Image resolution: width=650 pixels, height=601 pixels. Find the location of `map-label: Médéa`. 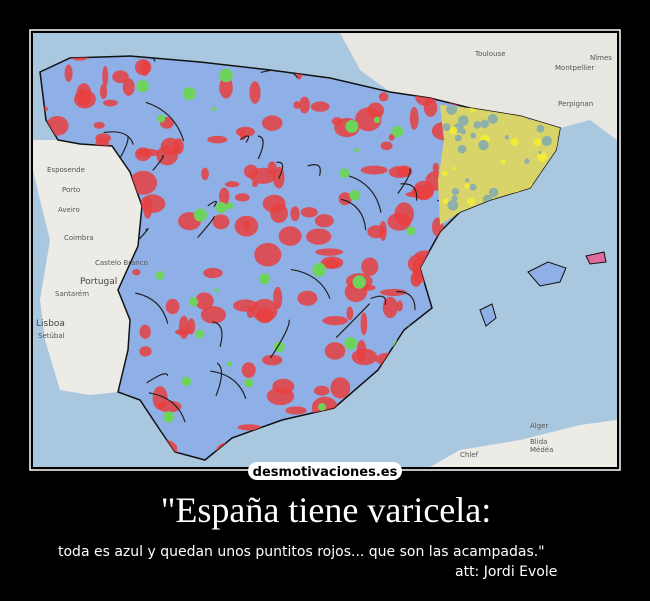

map-label: Médéa is located at coordinates (541, 450).